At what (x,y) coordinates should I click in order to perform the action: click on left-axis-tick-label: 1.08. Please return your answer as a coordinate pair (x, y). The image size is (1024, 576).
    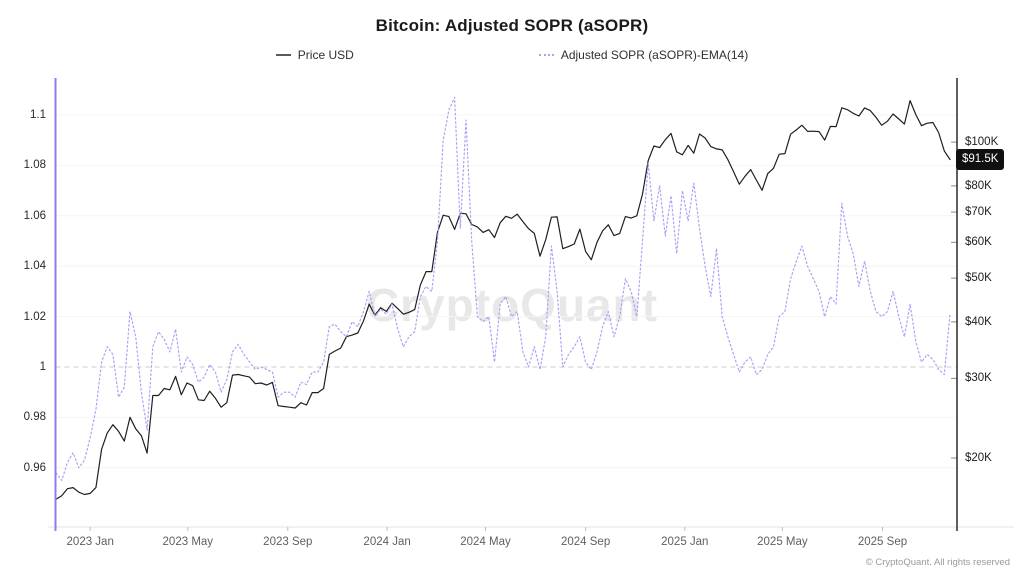
    Looking at the image, I should click on (34, 165).